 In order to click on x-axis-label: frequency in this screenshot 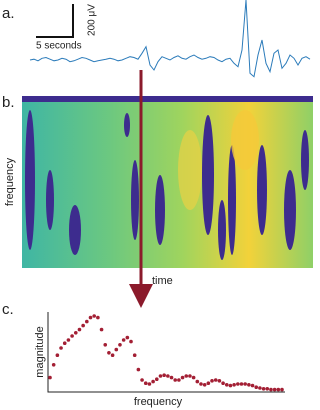, I will do `click(158, 402)`.